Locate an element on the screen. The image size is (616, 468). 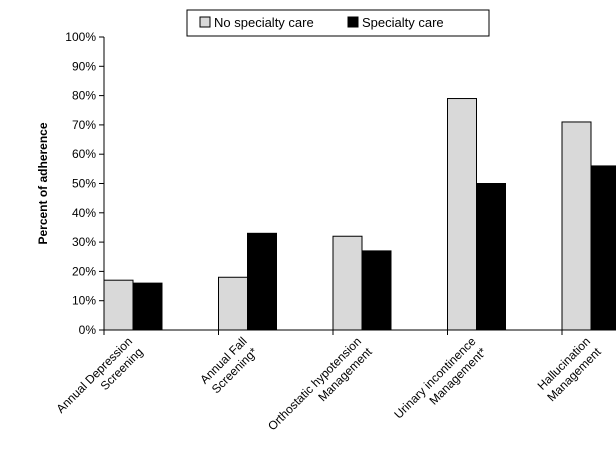
legend-label: Specialty care is located at coordinates (403, 22).